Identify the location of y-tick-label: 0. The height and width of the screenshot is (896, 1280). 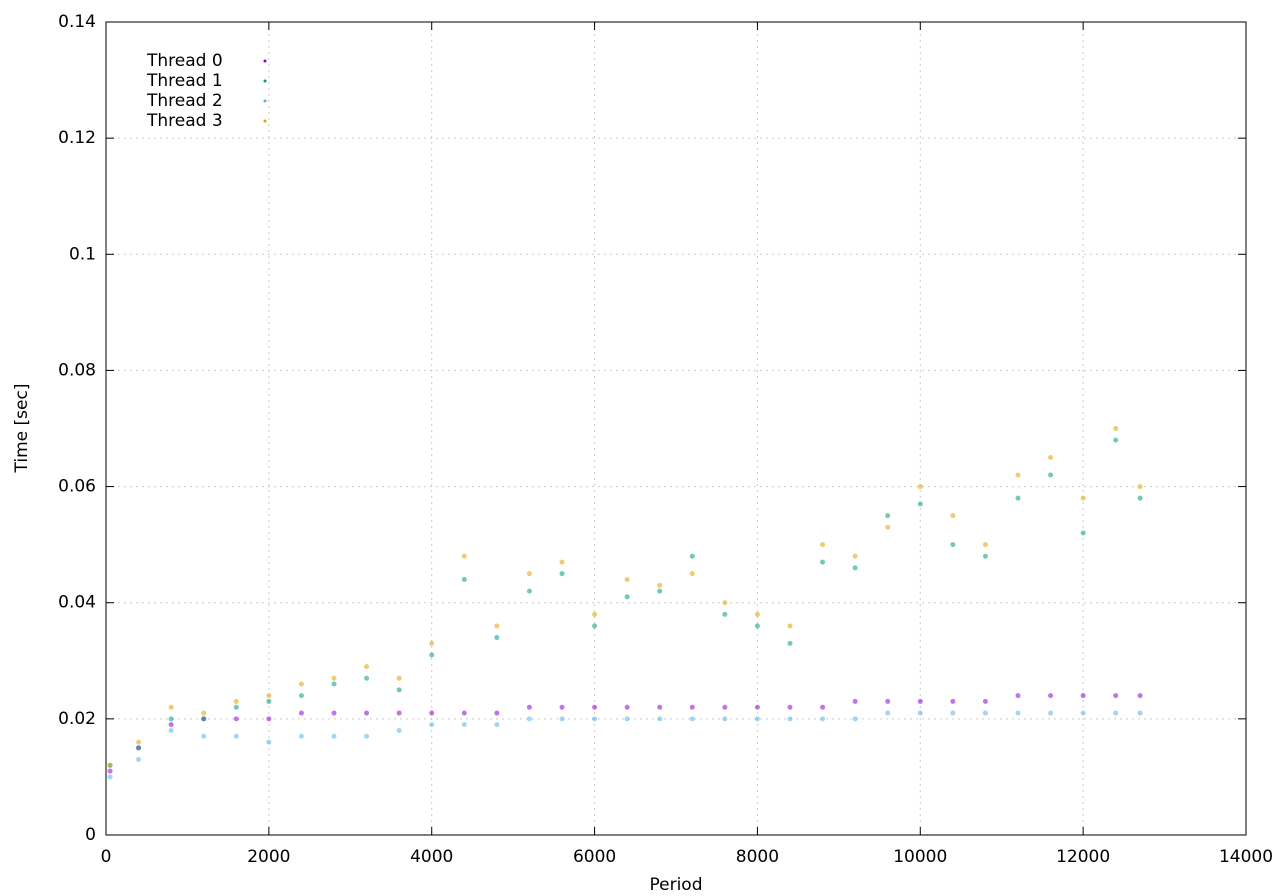
(90, 835).